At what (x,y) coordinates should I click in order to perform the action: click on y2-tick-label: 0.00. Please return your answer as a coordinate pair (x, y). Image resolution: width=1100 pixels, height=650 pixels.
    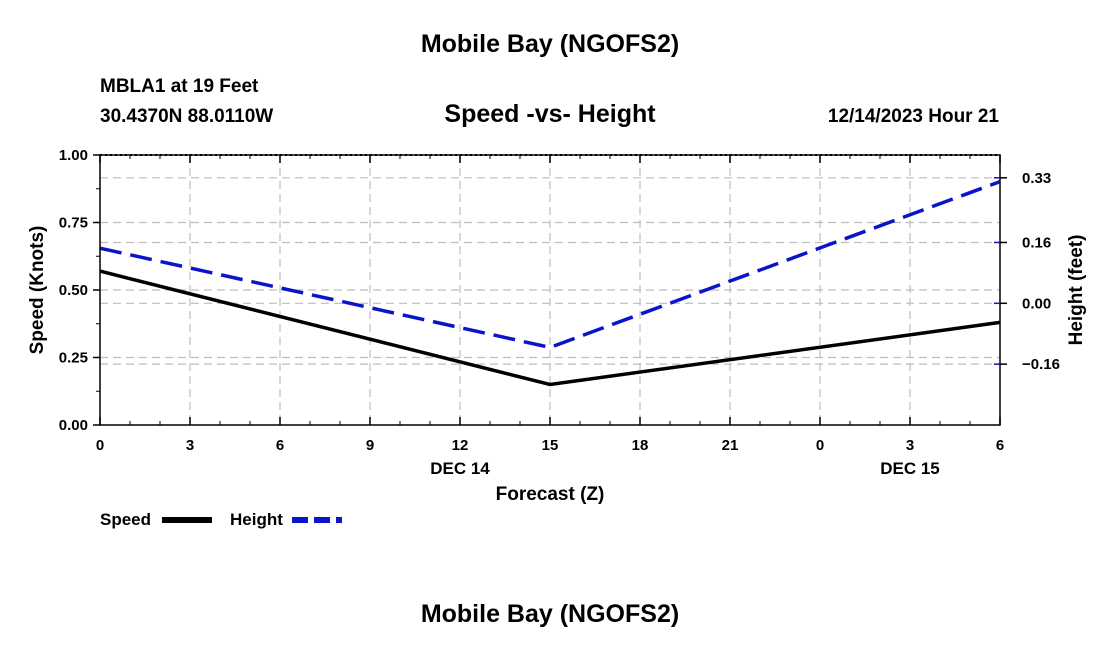
    Looking at the image, I should click on (1036, 303).